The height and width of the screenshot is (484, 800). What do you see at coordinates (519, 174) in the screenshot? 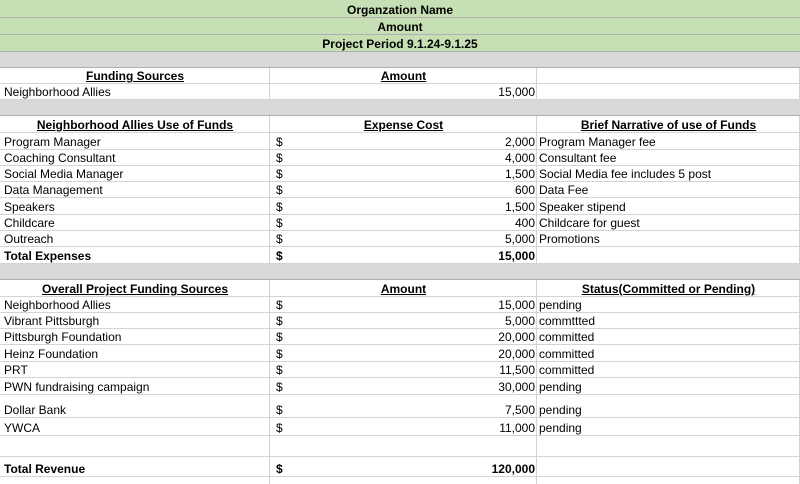
I see `cell-text: 1,500` at bounding box center [519, 174].